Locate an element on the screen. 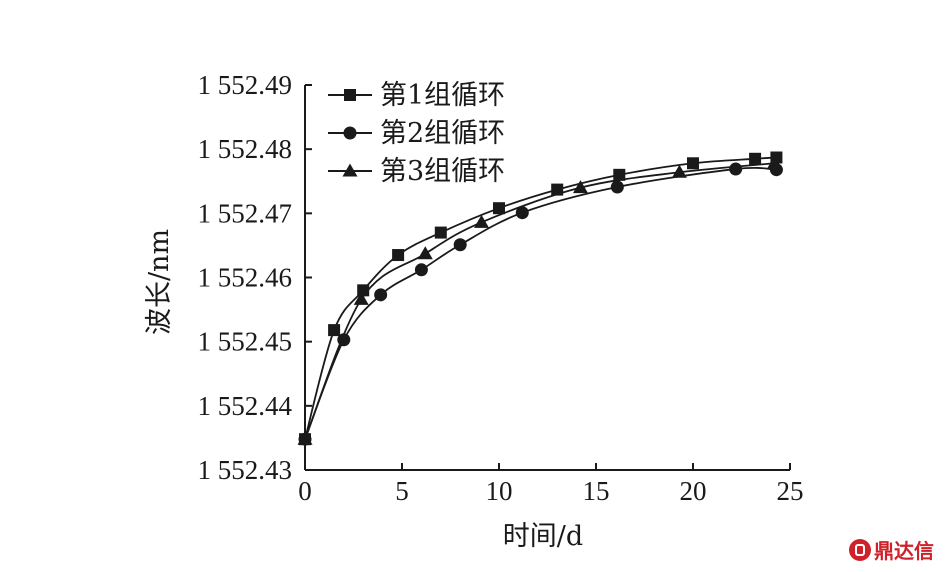 The width and height of the screenshot is (946, 572). y-tick-label: 1 552.48 is located at coordinates (245, 149).